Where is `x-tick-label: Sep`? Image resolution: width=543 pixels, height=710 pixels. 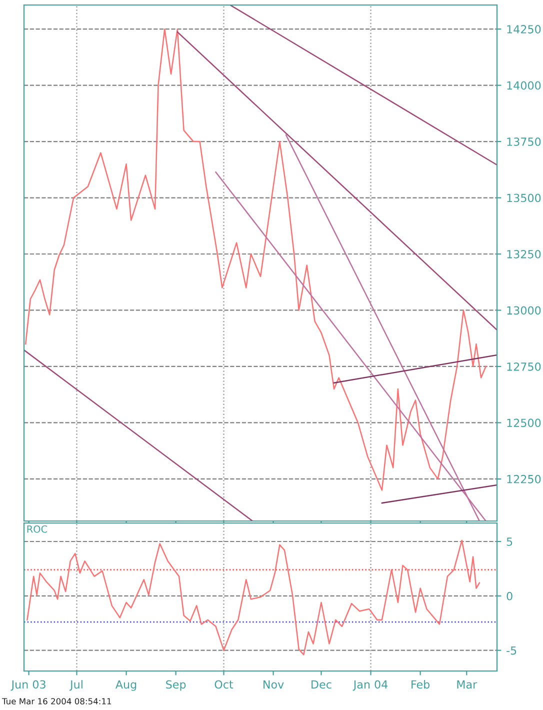 x-tick-label: Sep is located at coordinates (176, 685).